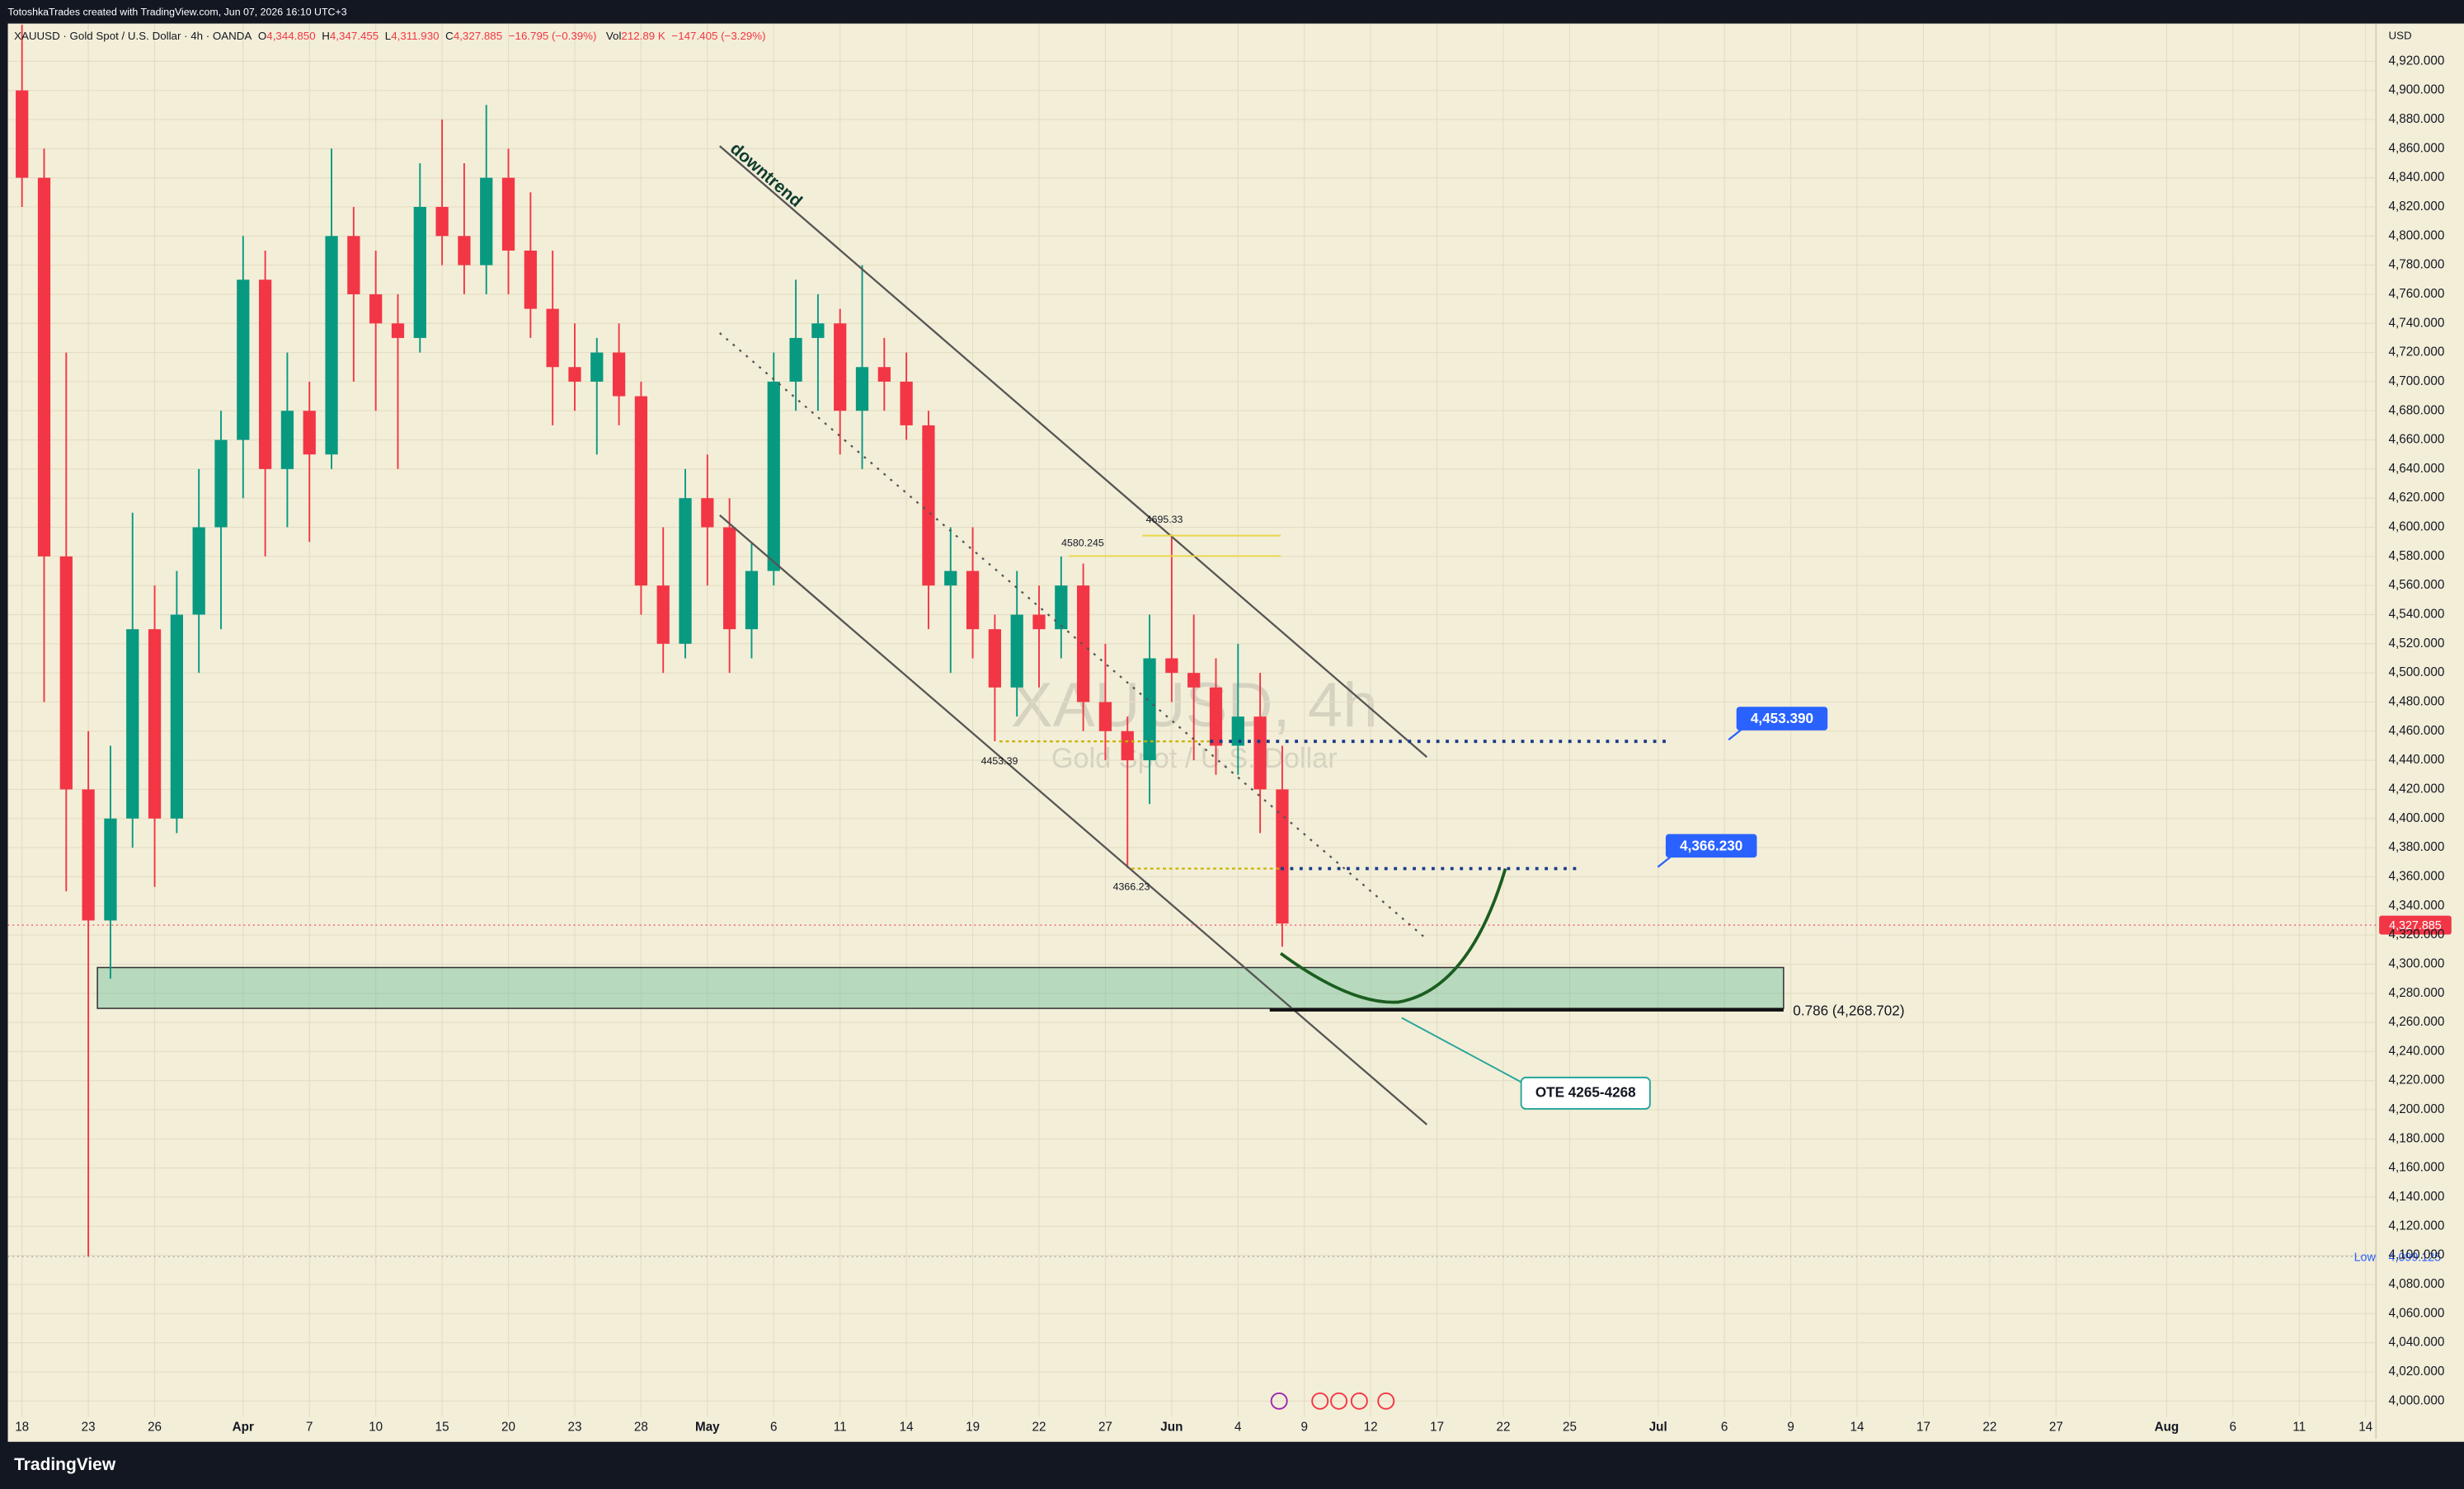 The image size is (2464, 1489). Describe the element at coordinates (718, 35) in the screenshot. I see `volume-change: −147.405 (−3.29%)` at that location.